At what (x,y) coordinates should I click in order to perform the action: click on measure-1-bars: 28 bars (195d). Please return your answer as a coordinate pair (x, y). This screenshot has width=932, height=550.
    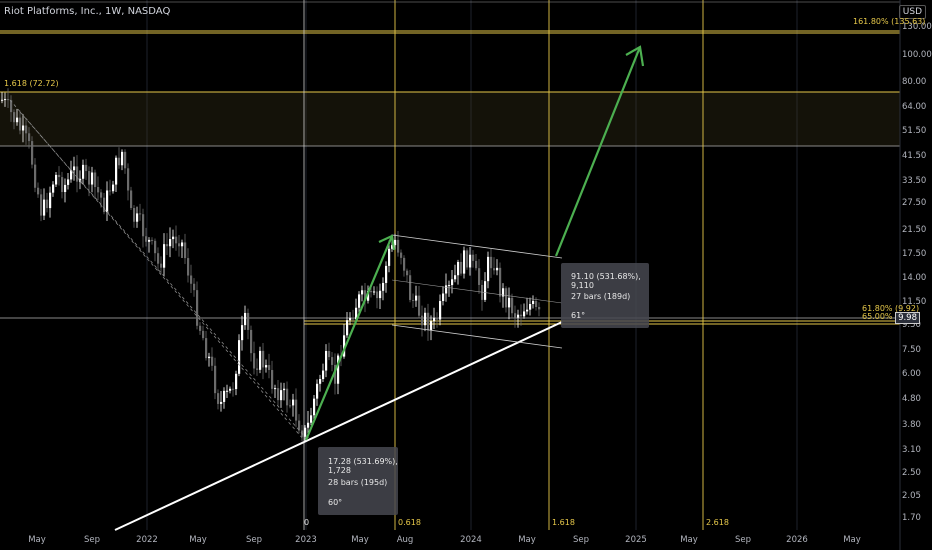
    Looking at the image, I should click on (358, 482).